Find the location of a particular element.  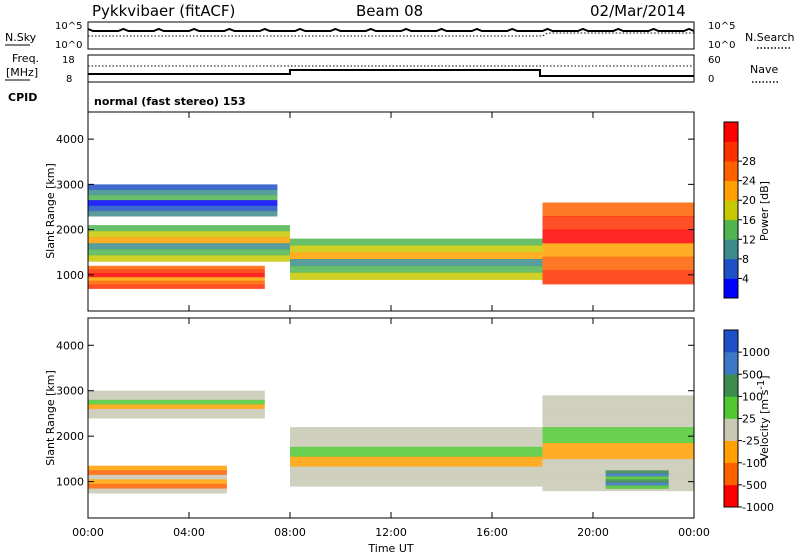

colorbar-tick-label: 4 is located at coordinates (745, 278).